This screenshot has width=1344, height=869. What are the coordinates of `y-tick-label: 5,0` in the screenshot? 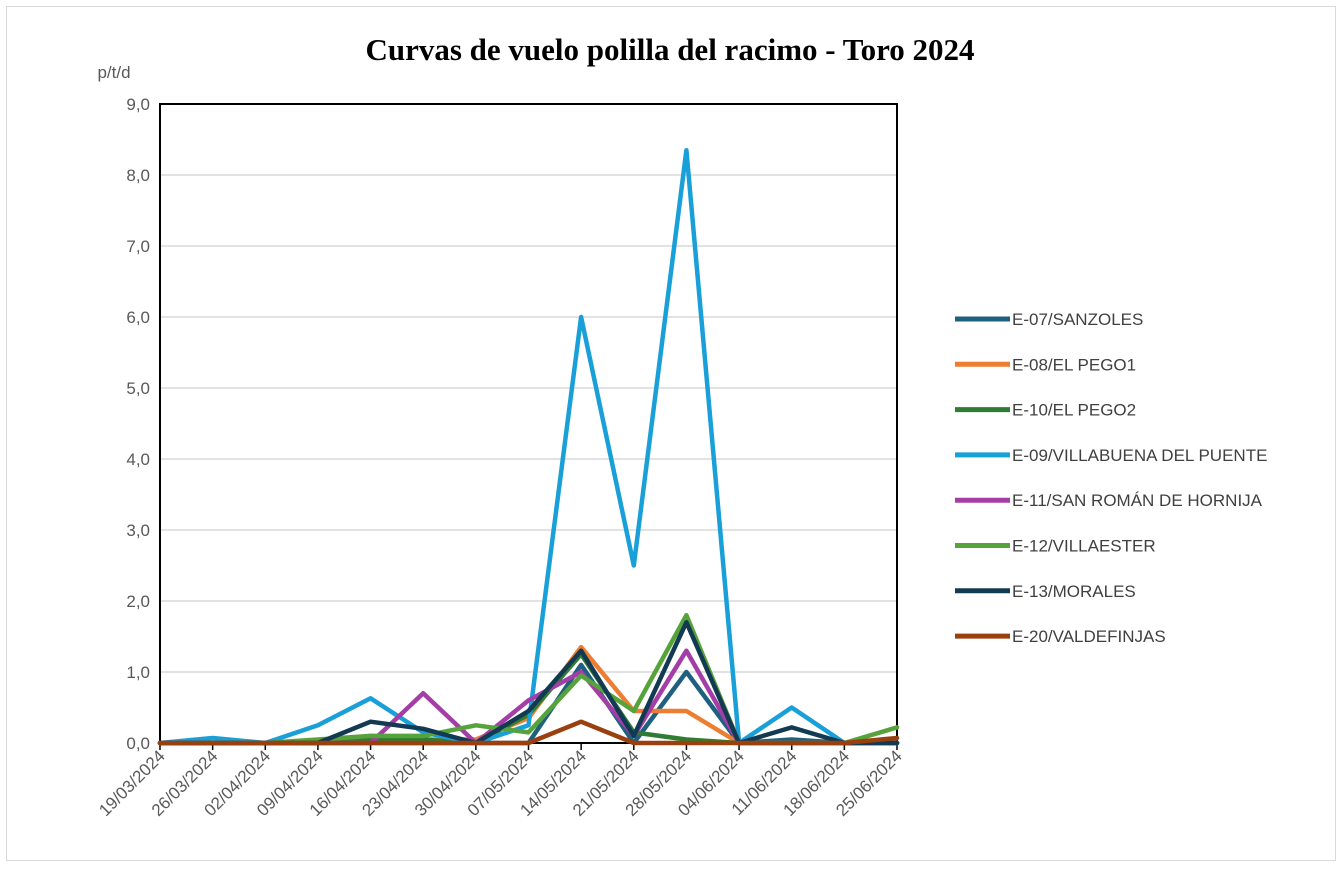 It's located at (138, 388).